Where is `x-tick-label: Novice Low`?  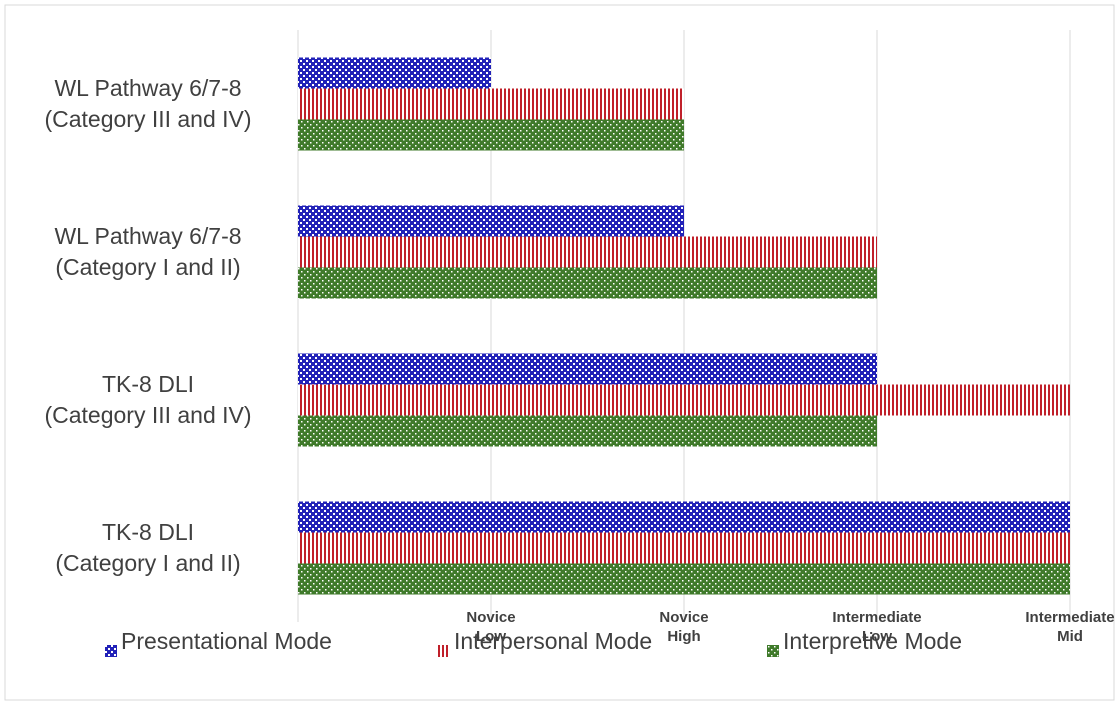 x-tick-label: Novice Low is located at coordinates (491, 627).